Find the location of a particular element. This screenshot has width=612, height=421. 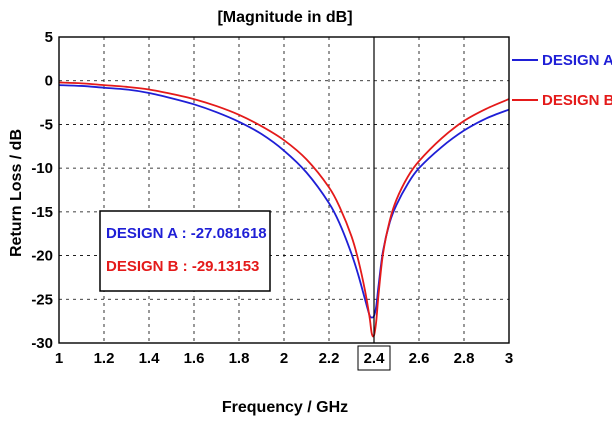

y-tick-label: -5 is located at coordinates (46, 124).